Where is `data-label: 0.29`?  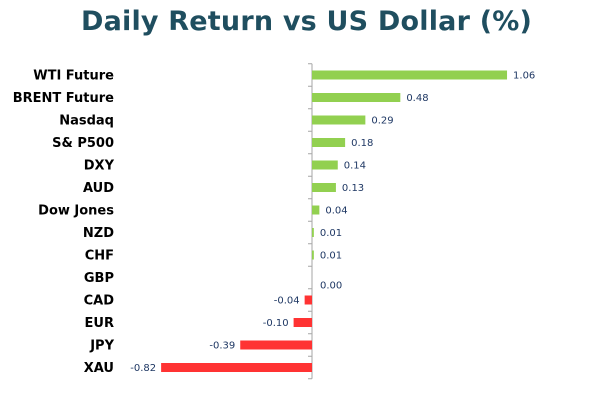
data-label: 0.29 is located at coordinates (382, 121).